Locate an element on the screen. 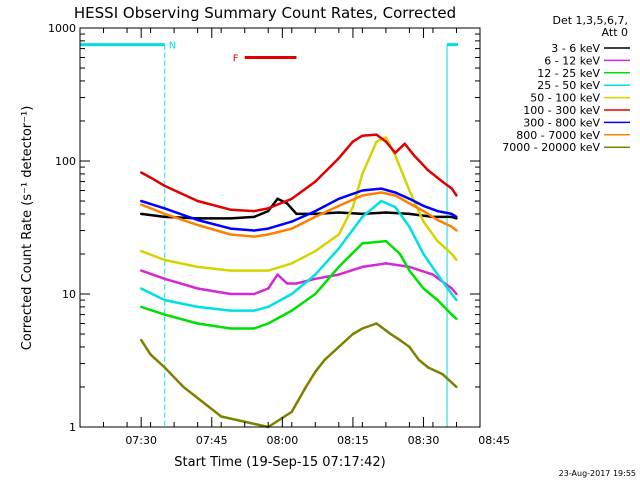  flare-label: F is located at coordinates (236, 59).